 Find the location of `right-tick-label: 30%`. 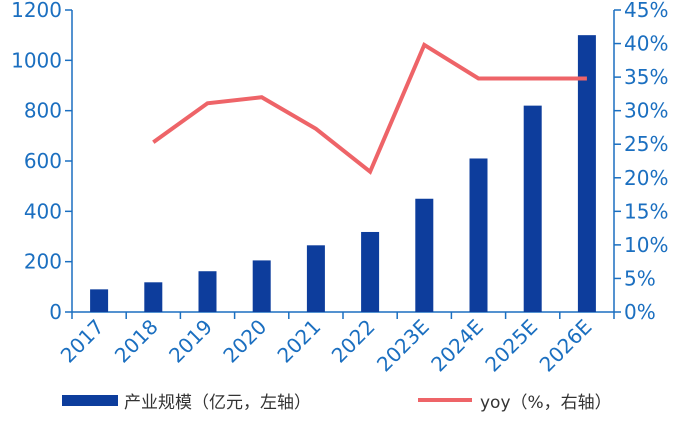

right-tick-label: 30% is located at coordinates (646, 111).